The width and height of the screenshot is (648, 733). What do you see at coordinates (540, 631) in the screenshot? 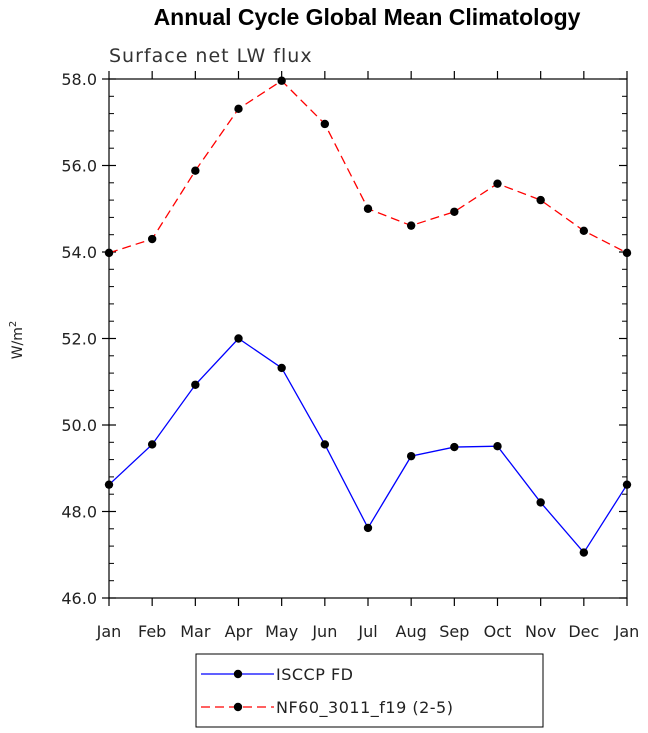
I see `x-tick-label: Nov` at bounding box center [540, 631].